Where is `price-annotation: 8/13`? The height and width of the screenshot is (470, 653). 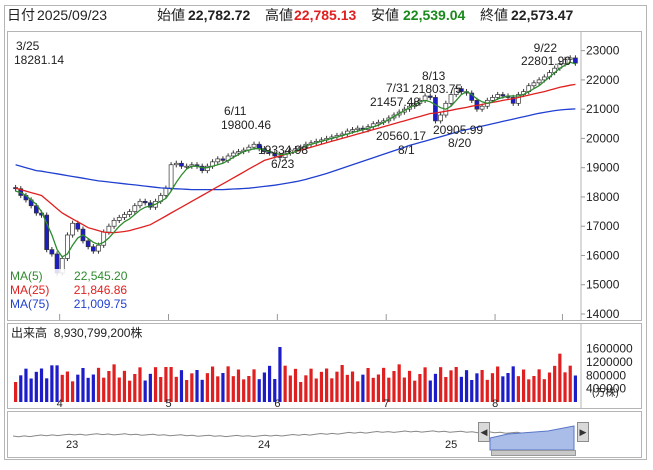 price-annotation: 8/13 is located at coordinates (434, 76).